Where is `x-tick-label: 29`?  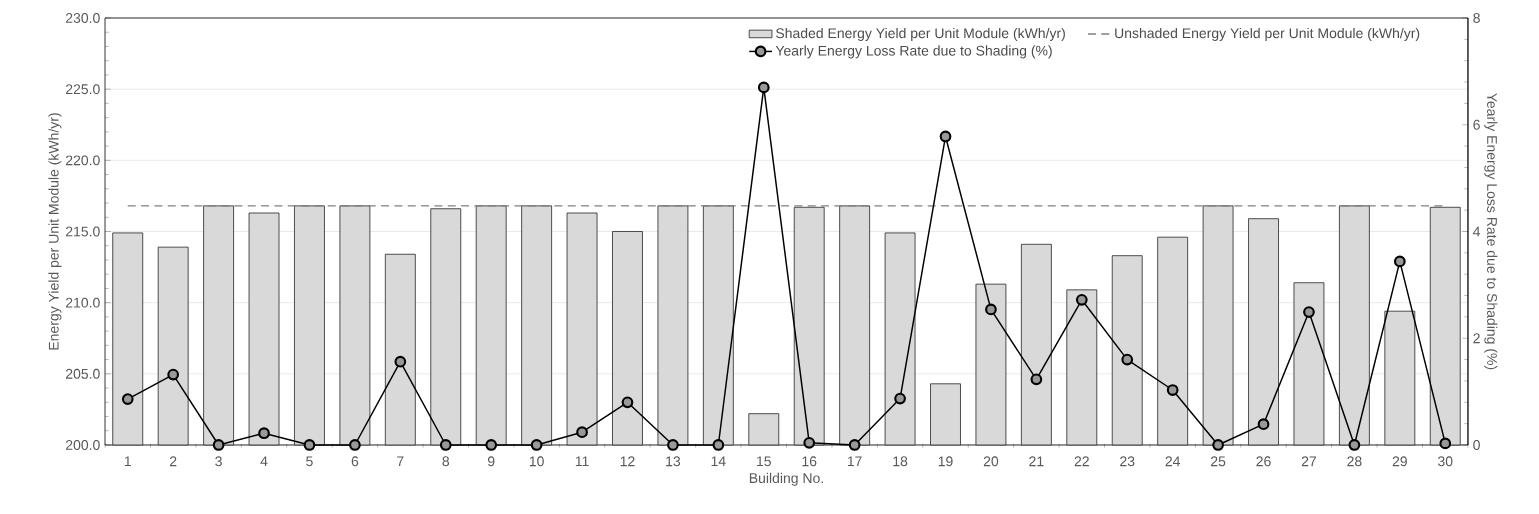 x-tick-label: 29 is located at coordinates (1399, 461).